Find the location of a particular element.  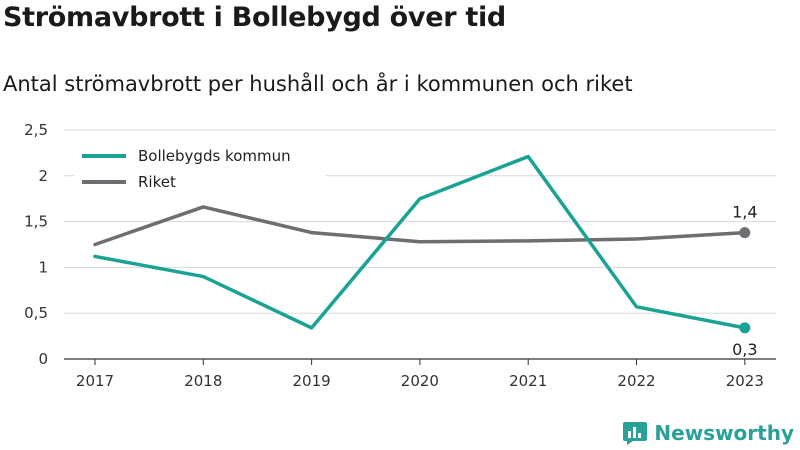

x-axis: 2017 2018 2019 2020 2021 2022 2023 is located at coordinates (420, 374).